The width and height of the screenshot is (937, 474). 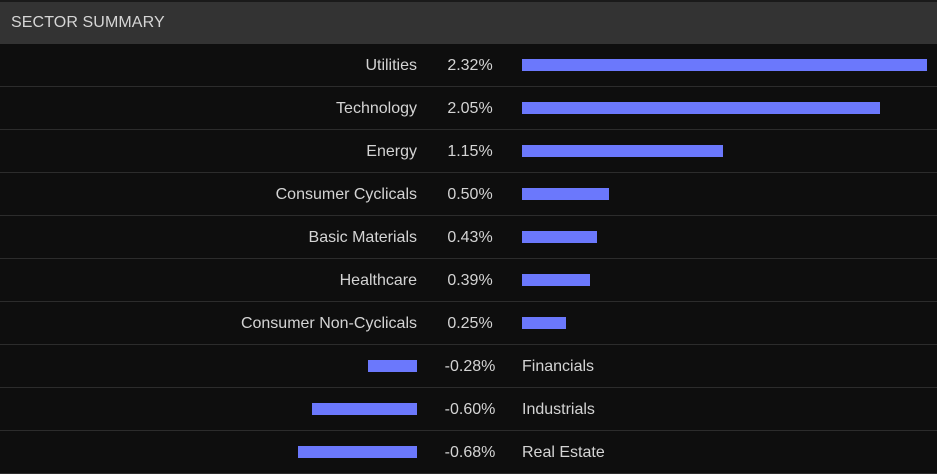 What do you see at coordinates (563, 452) in the screenshot?
I see `sector-label: Real Estate` at bounding box center [563, 452].